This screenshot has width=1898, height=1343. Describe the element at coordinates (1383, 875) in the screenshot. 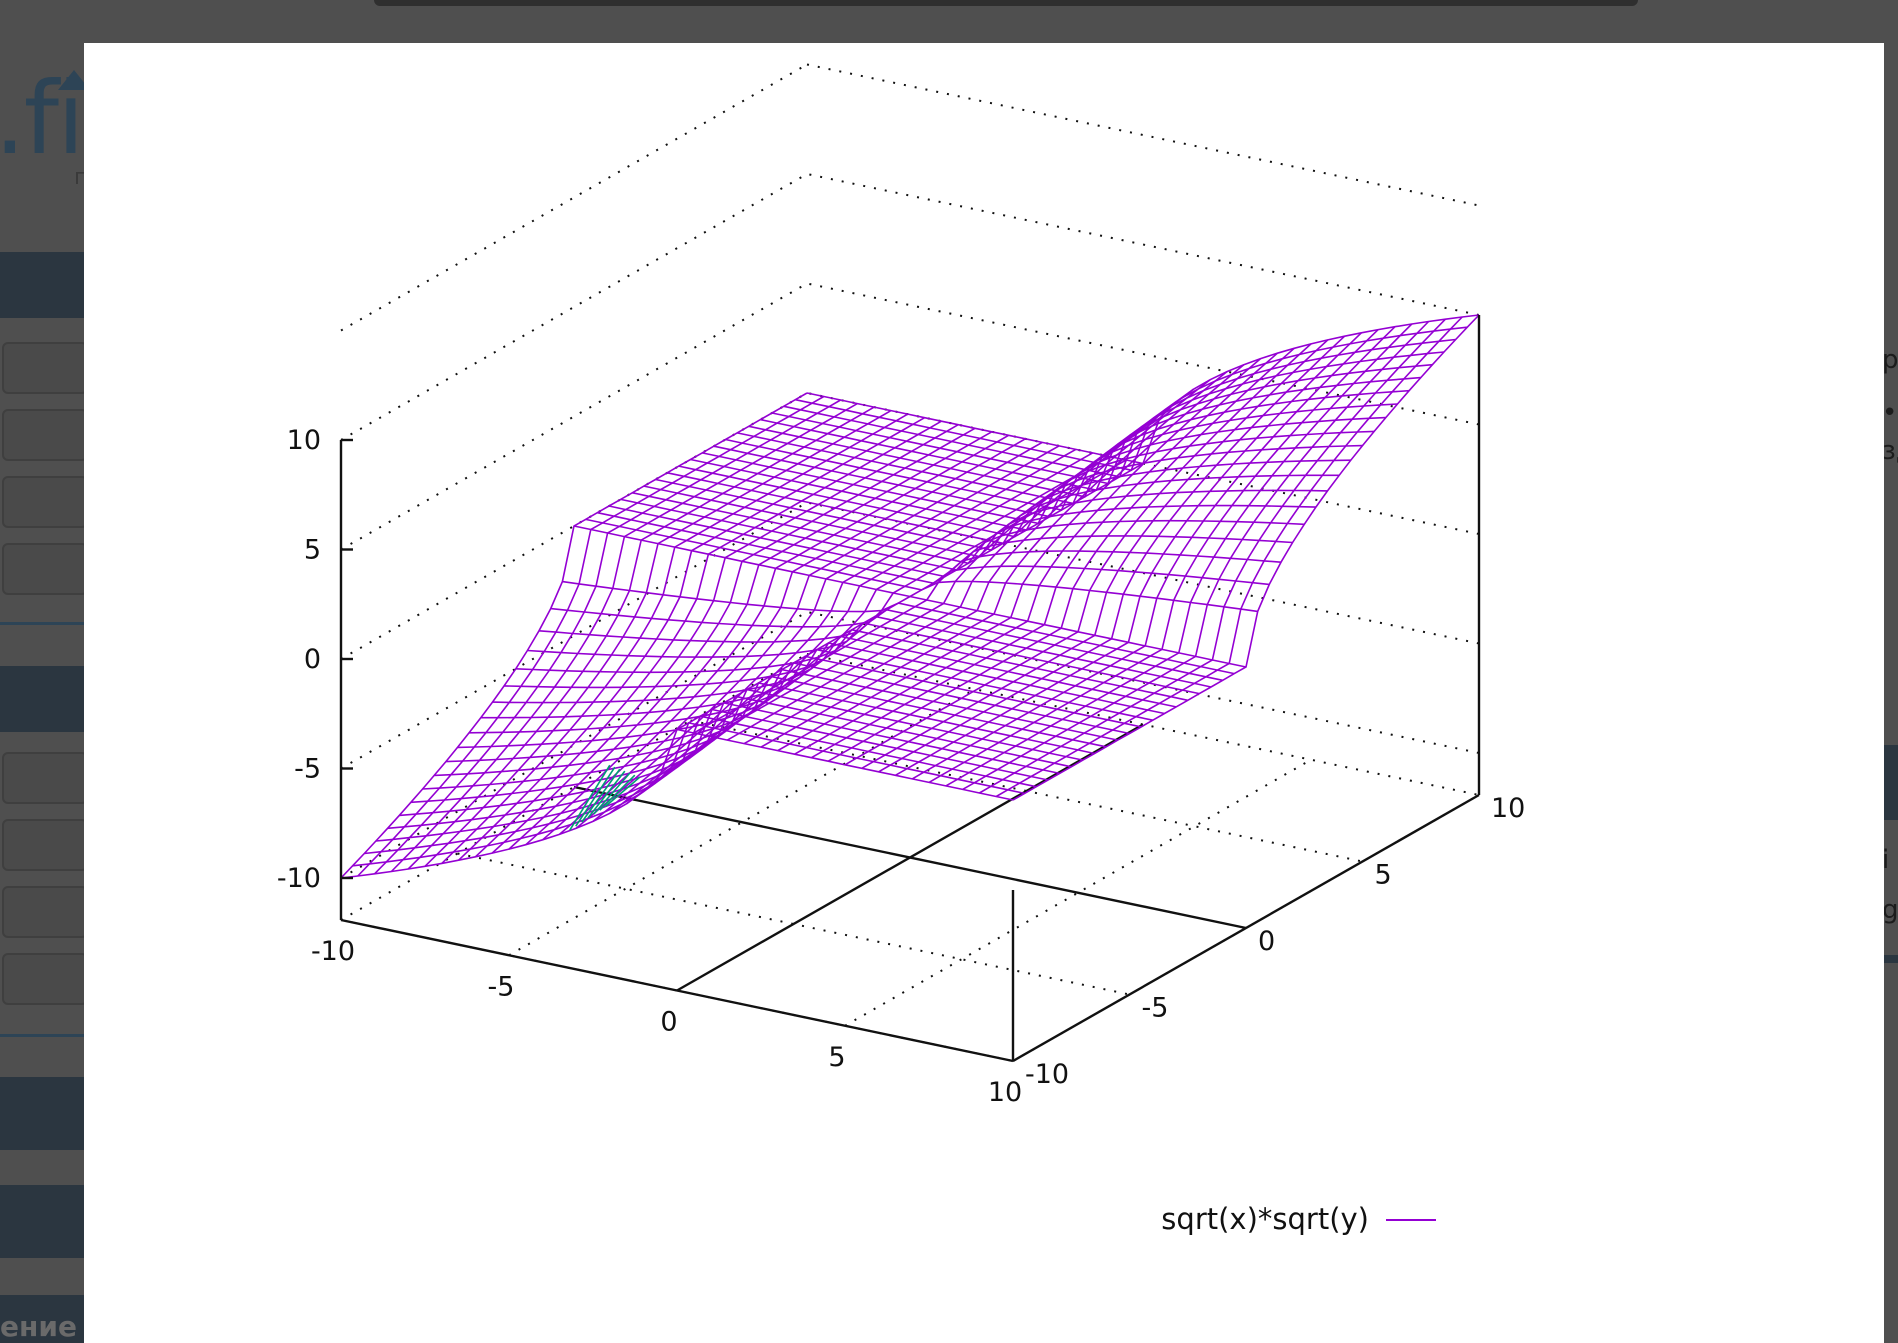

I see `y-tick-label: 5` at that location.